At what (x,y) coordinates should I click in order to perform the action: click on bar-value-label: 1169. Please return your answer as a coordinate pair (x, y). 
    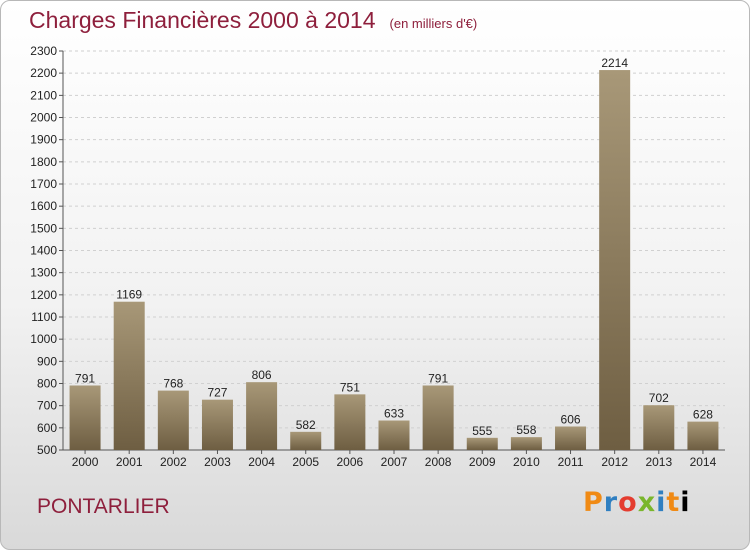
    Looking at the image, I should click on (129, 295).